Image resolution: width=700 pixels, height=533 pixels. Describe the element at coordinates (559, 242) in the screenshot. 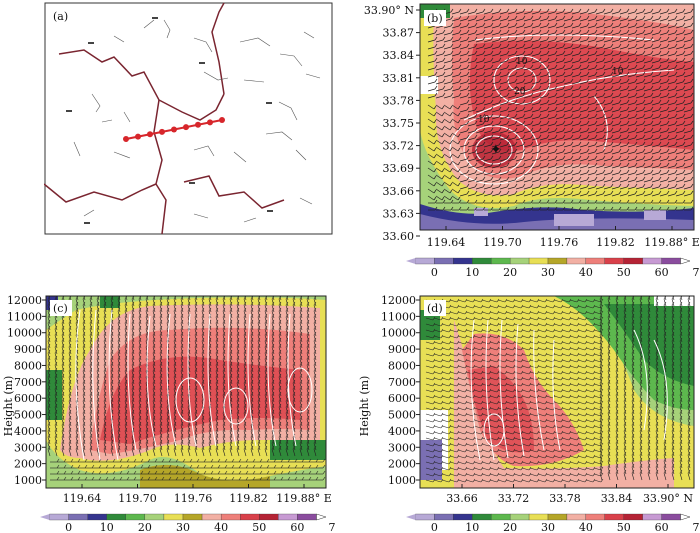

I see `x-tick-label: 119.76` at that location.